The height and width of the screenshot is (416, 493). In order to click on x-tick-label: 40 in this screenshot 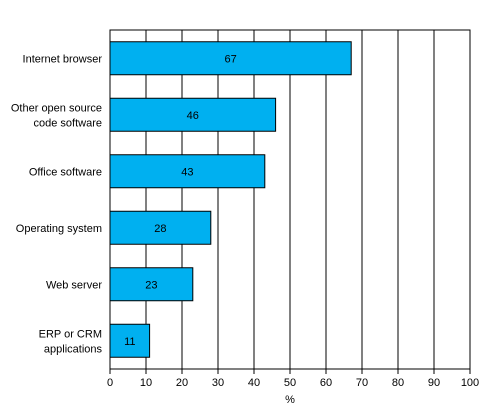, I will do `click(254, 383)`.